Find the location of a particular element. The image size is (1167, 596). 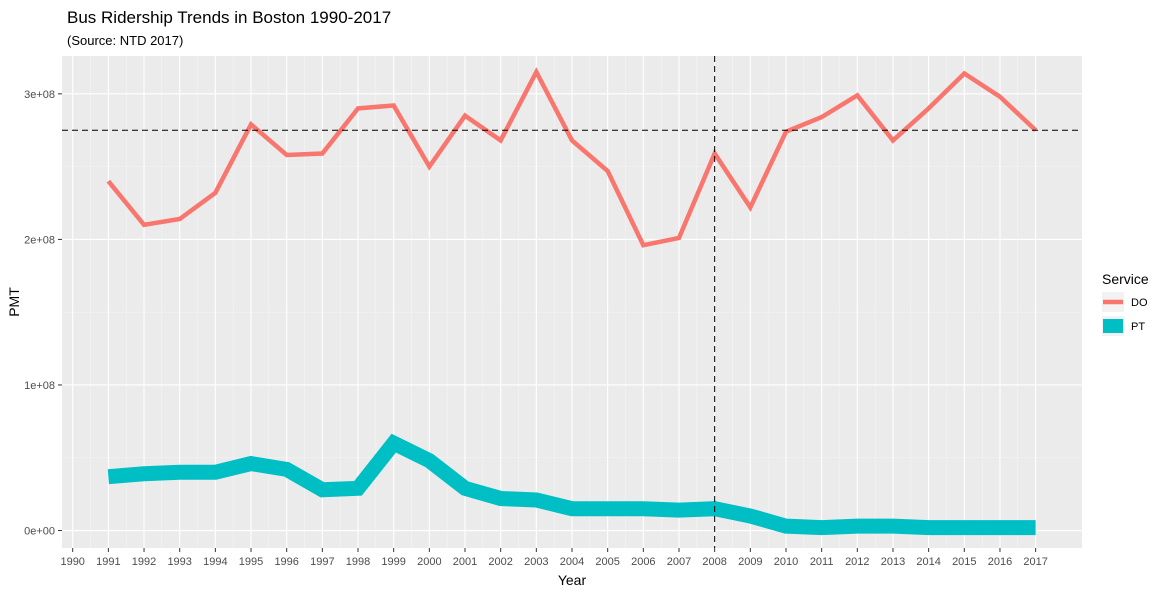

x-tick-label: 2003 is located at coordinates (536, 562).